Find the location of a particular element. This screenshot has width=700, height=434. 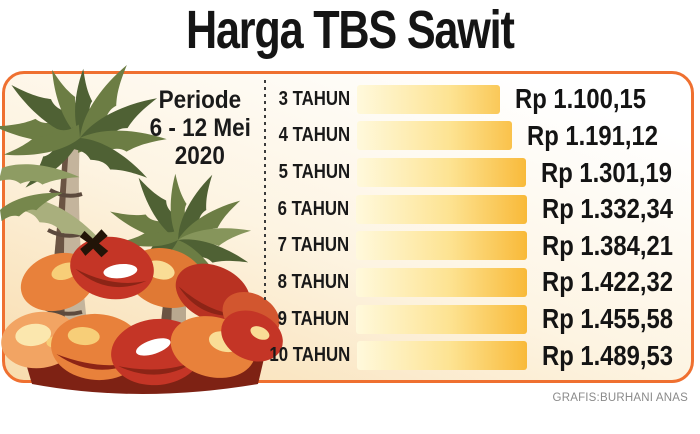

category-label: 6 TAHUN is located at coordinates (313, 208).